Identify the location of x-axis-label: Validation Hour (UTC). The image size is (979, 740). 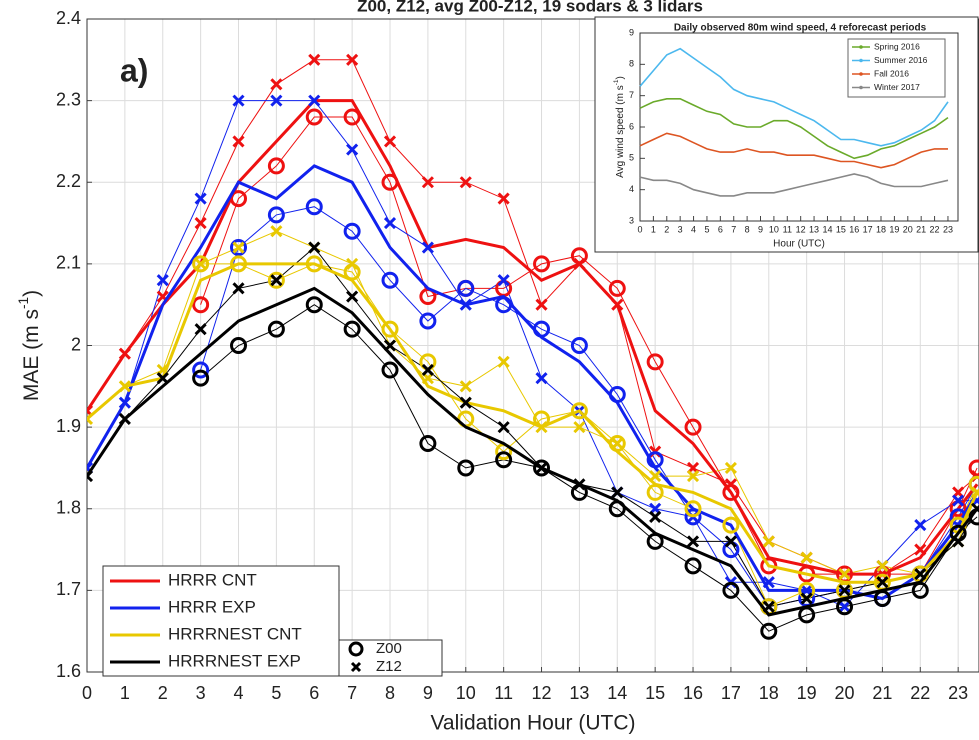
(532, 723).